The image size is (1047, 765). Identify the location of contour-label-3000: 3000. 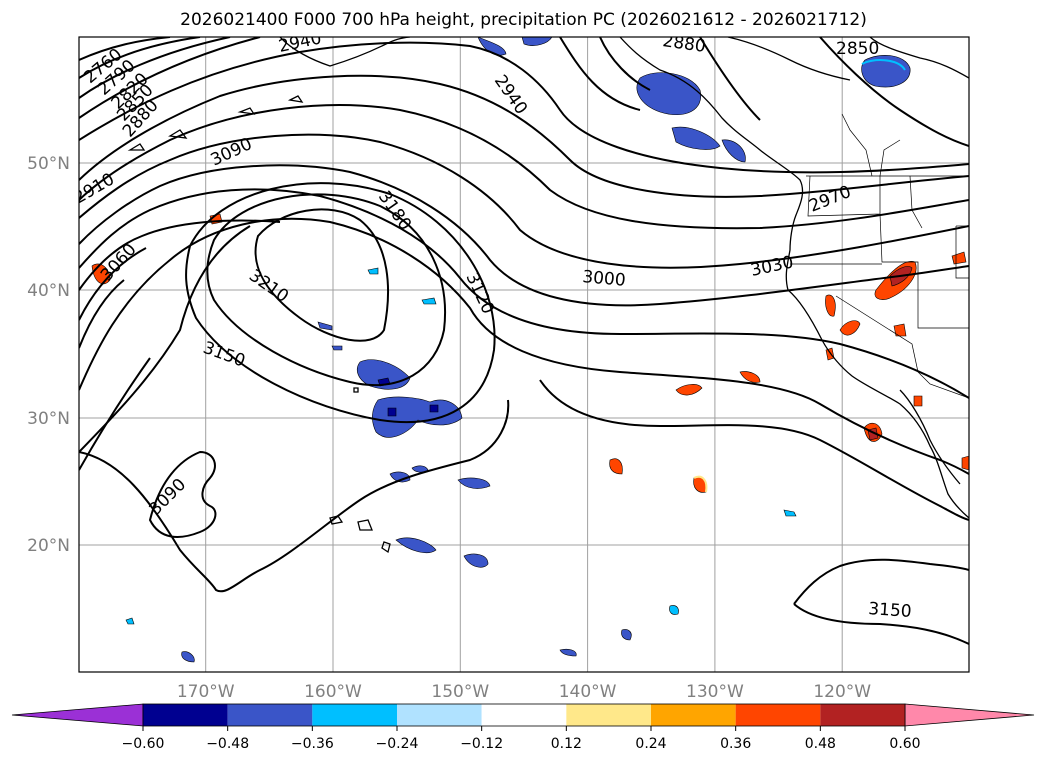
(604, 279).